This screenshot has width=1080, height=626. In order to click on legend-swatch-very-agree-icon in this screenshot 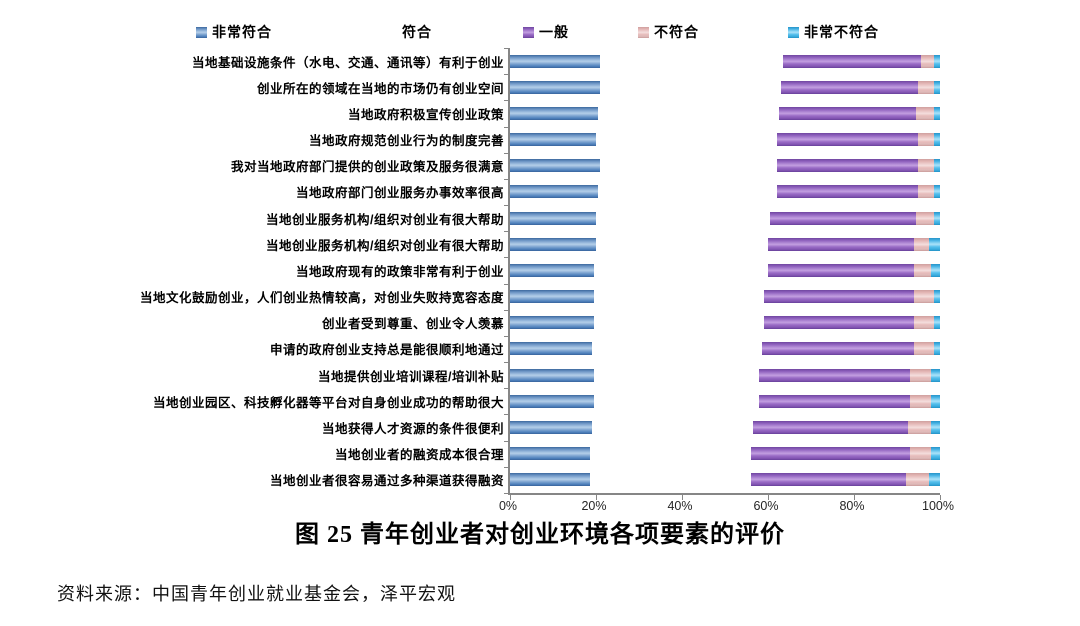, I will do `click(201, 32)`.